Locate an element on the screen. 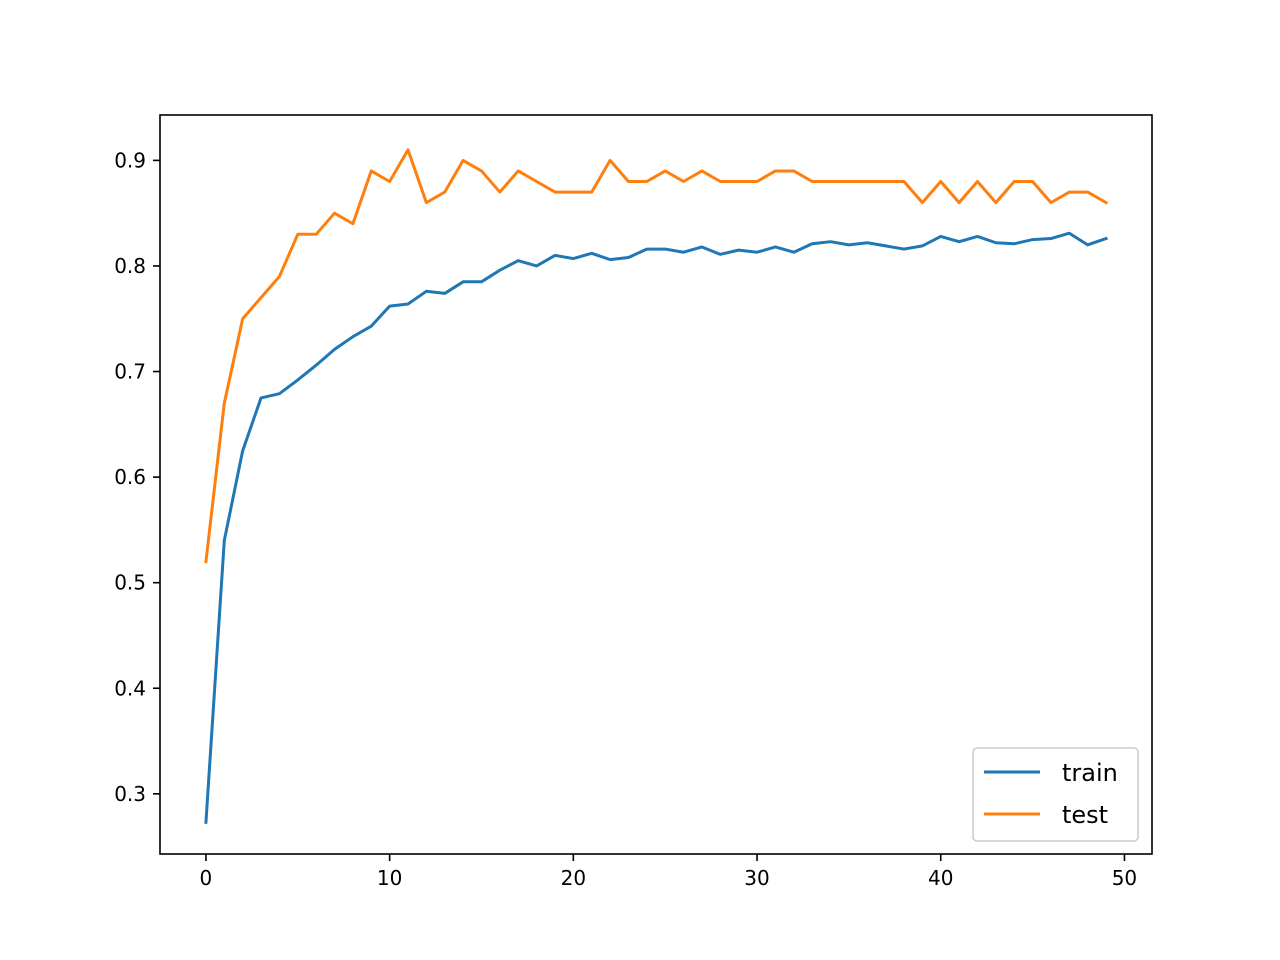 This screenshot has width=1280, height=960. legend-label-test: test is located at coordinates (1085, 815).